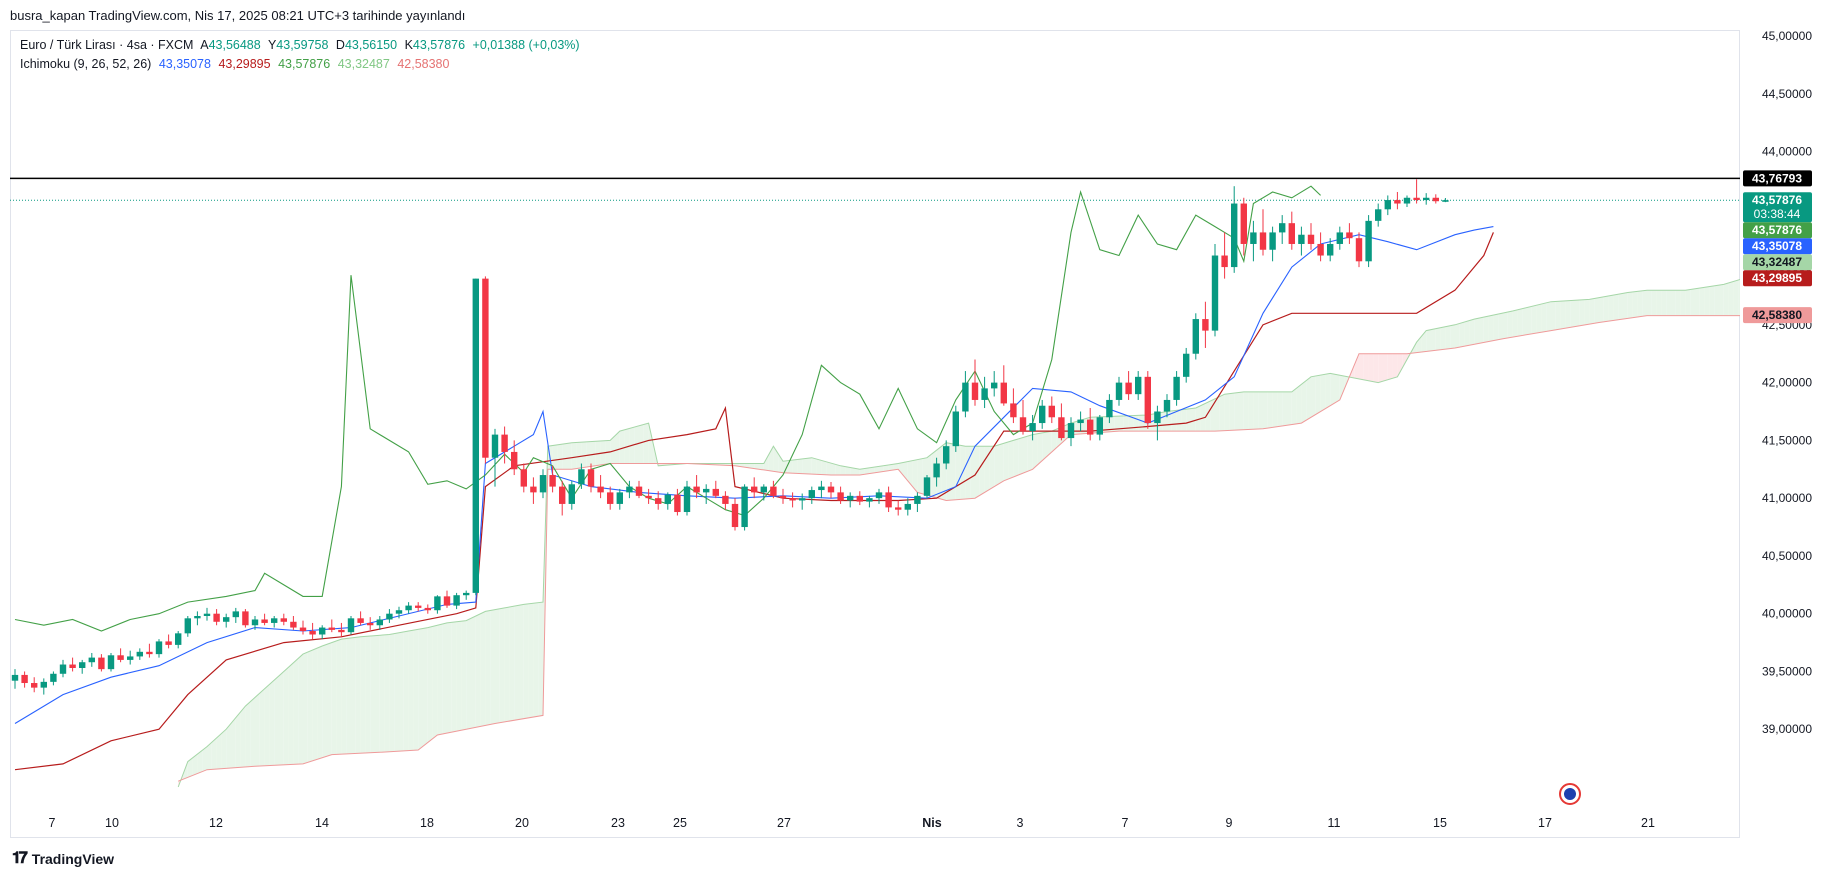 This screenshot has width=1825, height=877. What do you see at coordinates (1787, 440) in the screenshot?
I see `price-axis-tick: 41,50000` at bounding box center [1787, 440].